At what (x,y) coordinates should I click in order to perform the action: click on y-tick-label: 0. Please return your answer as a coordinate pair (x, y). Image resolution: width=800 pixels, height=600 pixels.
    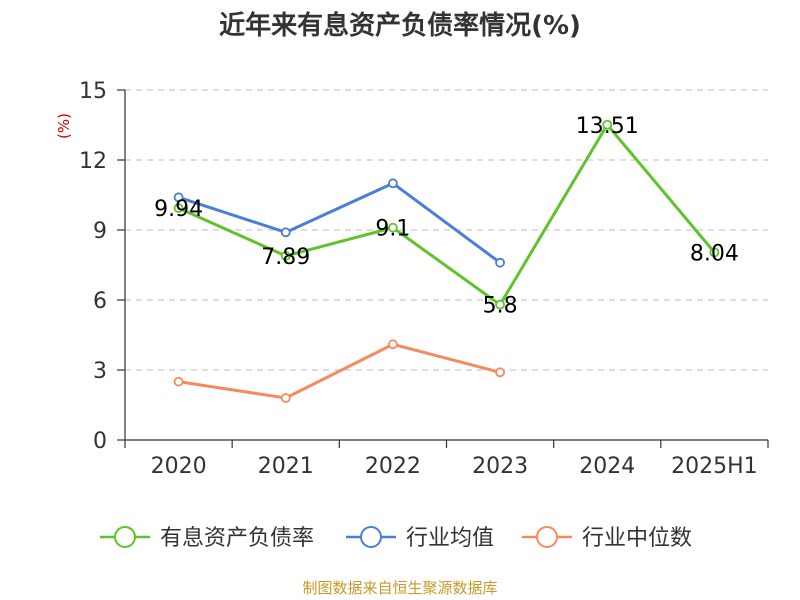
    Looking at the image, I should click on (100, 441).